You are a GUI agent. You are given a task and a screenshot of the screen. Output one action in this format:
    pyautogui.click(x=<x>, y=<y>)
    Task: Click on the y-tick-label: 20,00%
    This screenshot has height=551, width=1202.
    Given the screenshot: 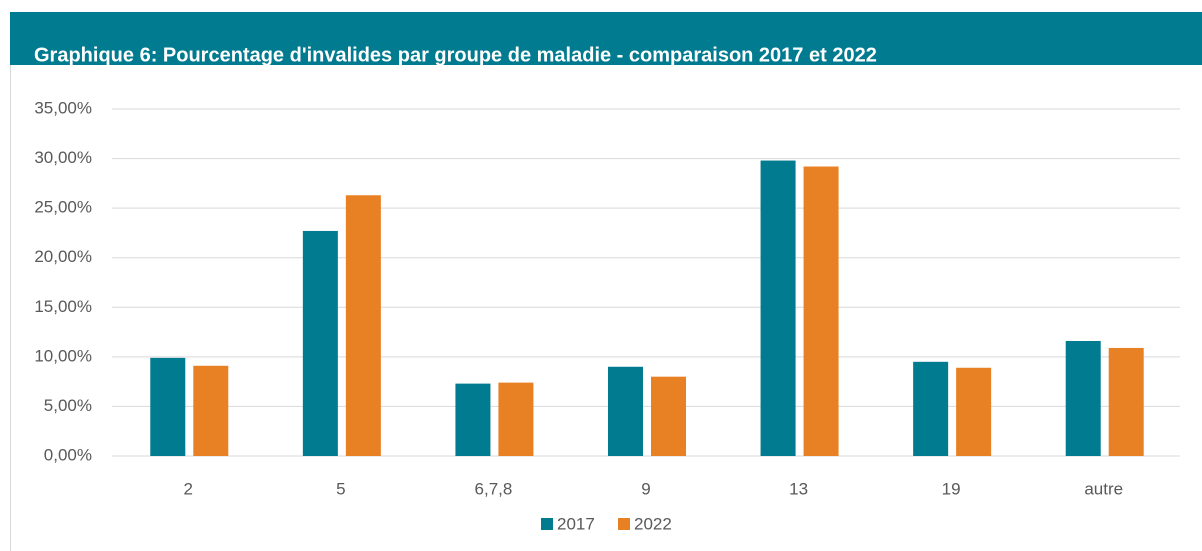 What is the action you would take?
    pyautogui.click(x=63, y=256)
    